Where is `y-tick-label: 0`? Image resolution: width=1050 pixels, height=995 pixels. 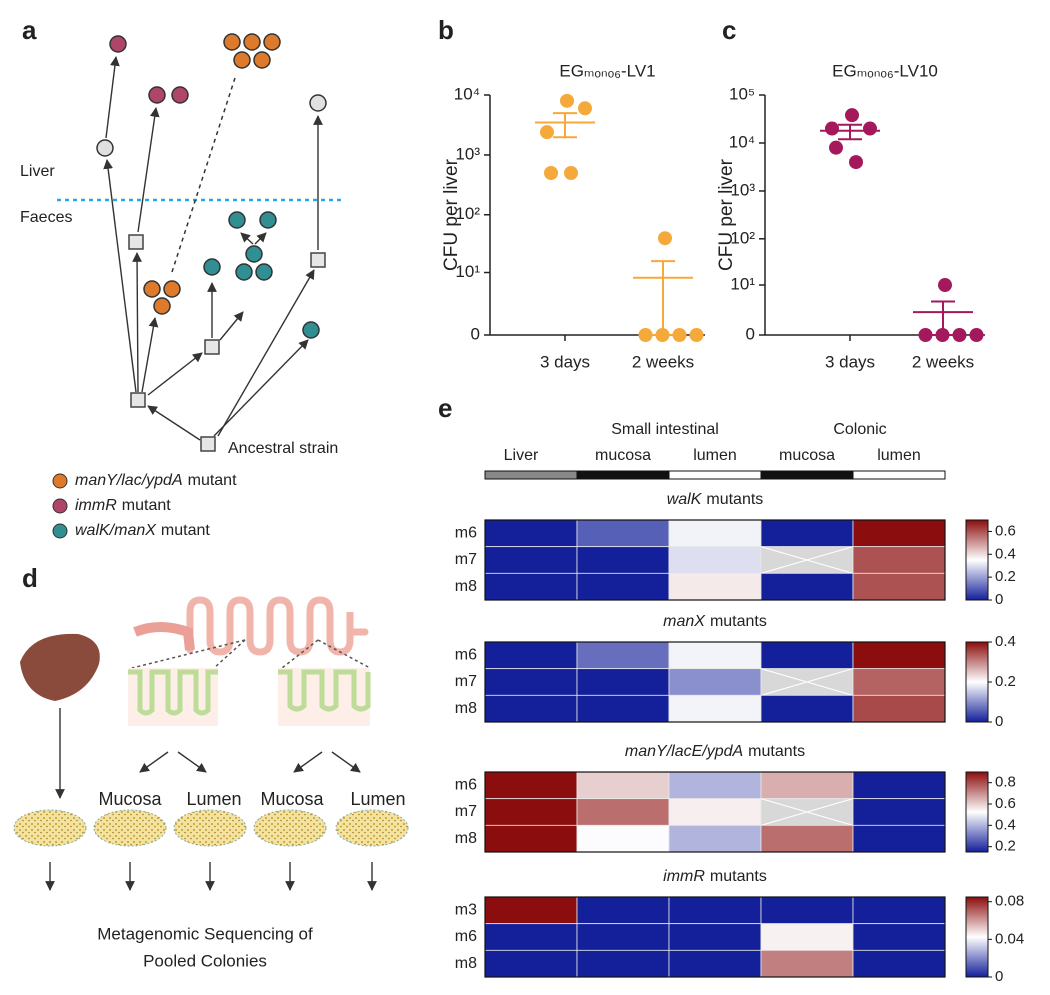 y-tick-label: 0 is located at coordinates (750, 333).